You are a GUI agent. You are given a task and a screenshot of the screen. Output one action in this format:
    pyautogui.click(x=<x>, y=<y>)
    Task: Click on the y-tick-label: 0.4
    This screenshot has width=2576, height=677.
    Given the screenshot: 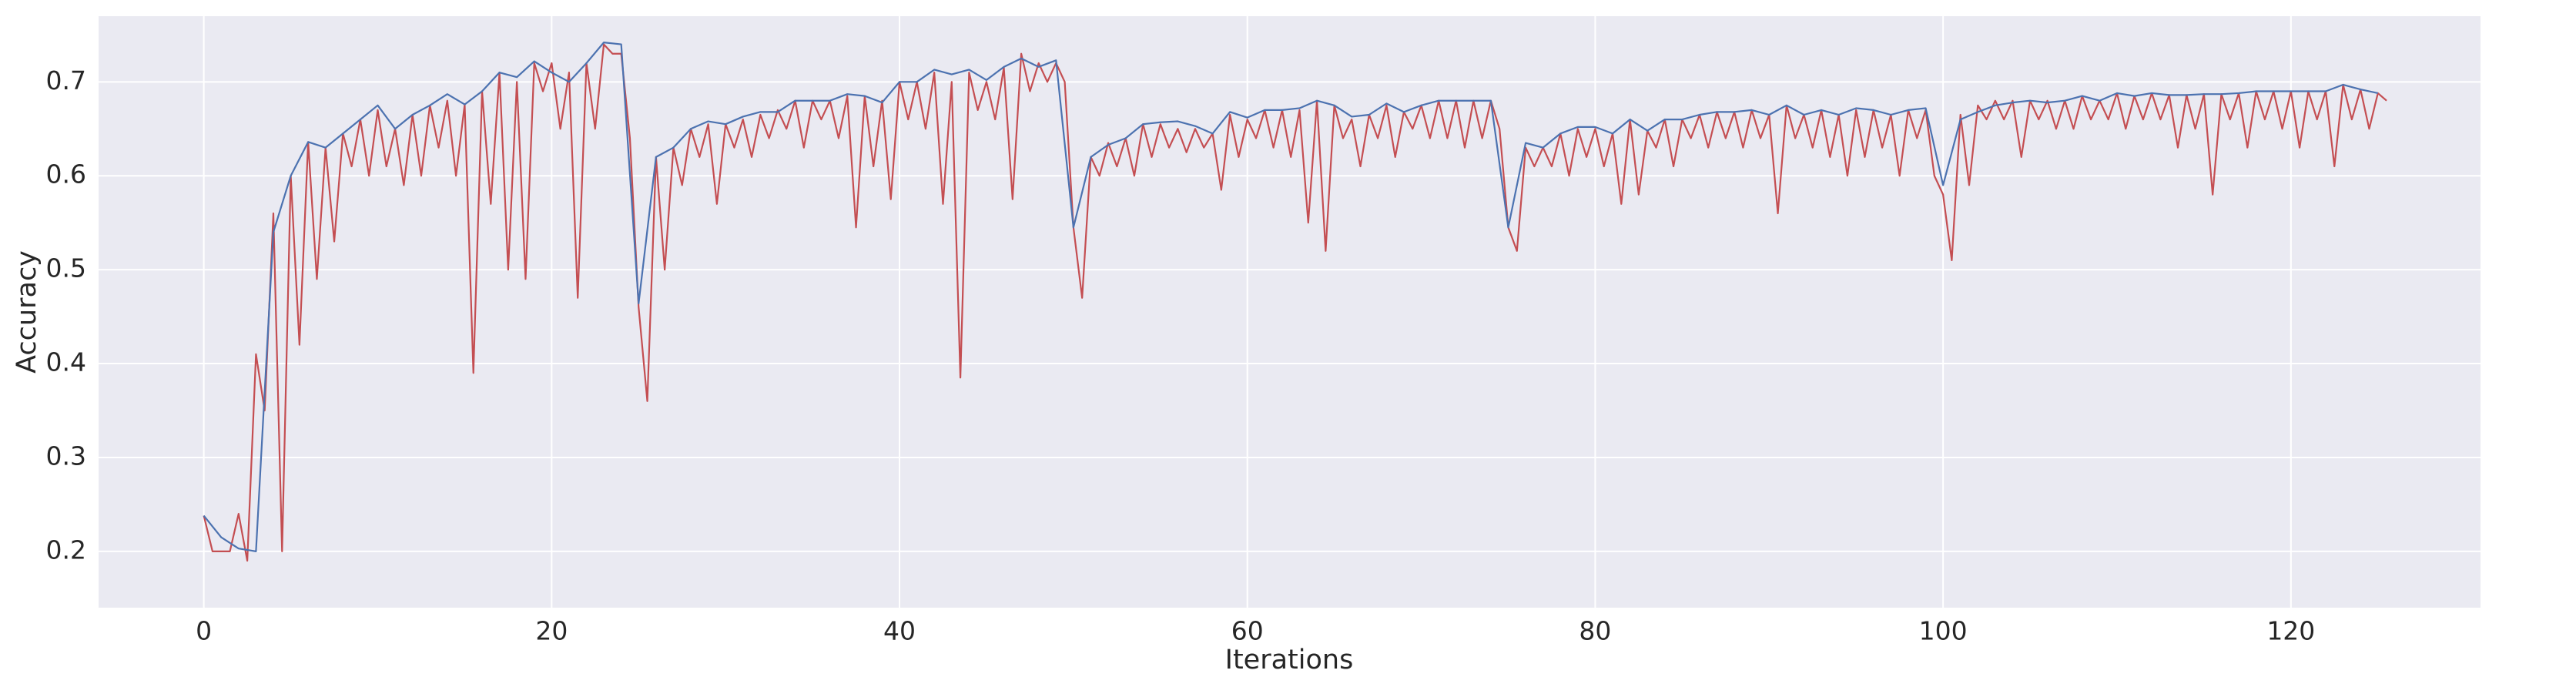 What is the action you would take?
    pyautogui.click(x=66, y=362)
    